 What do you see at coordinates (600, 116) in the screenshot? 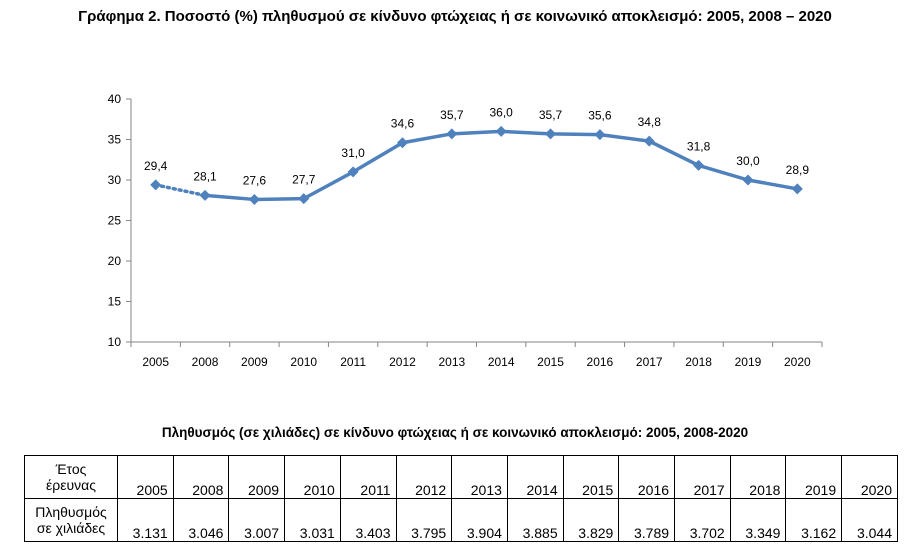
I see `data-label: 35,6` at bounding box center [600, 116].